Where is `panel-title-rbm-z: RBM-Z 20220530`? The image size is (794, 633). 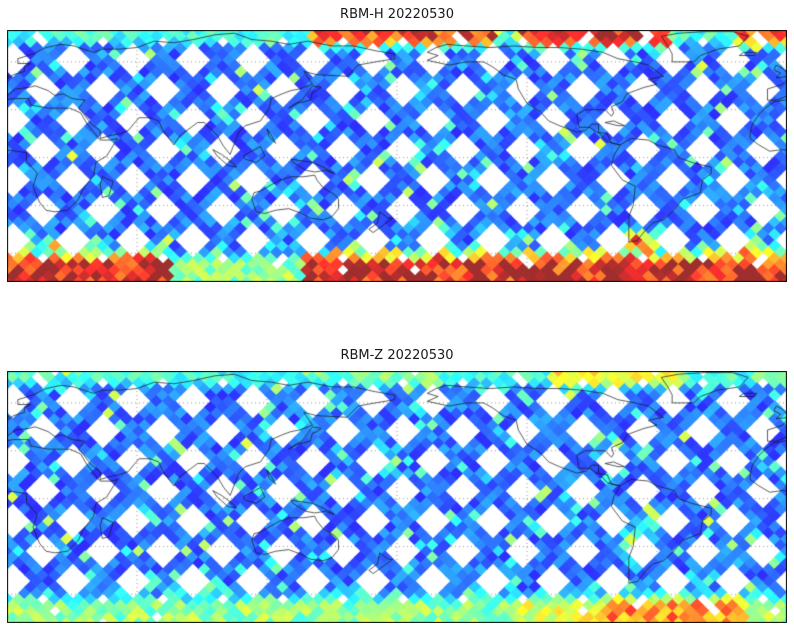
panel-title-rbm-z: RBM-Z 20220530 is located at coordinates (397, 355).